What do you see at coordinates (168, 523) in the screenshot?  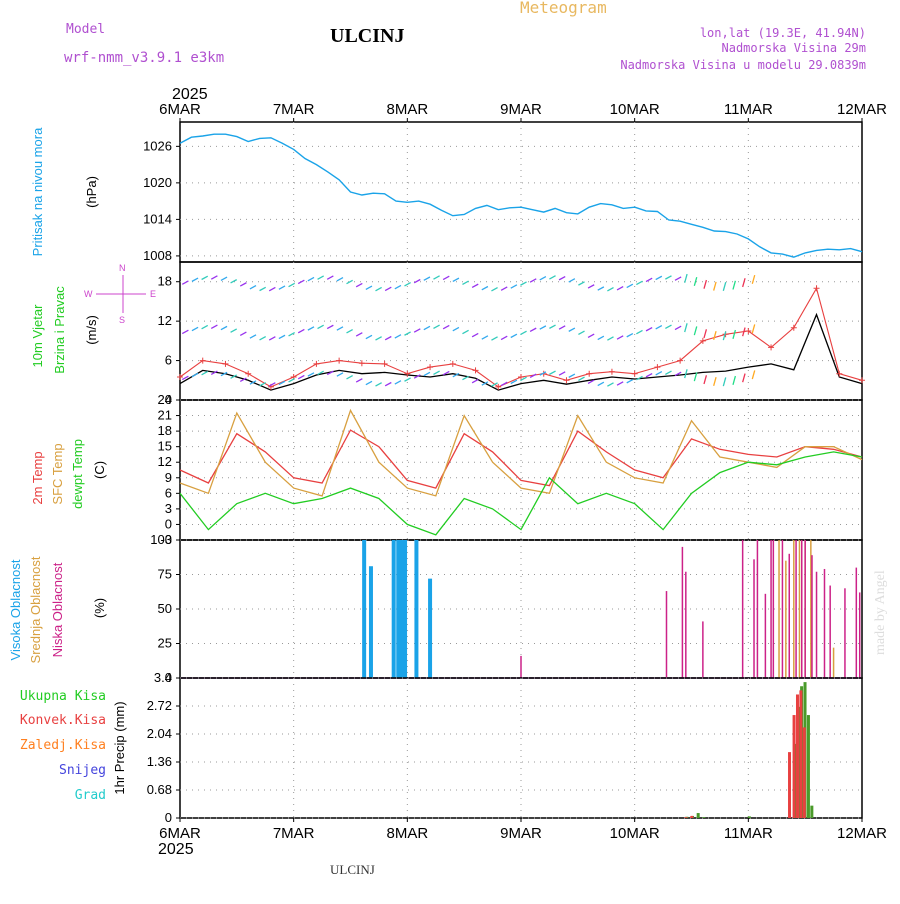 I see `y-tick-label: 0` at bounding box center [168, 523].